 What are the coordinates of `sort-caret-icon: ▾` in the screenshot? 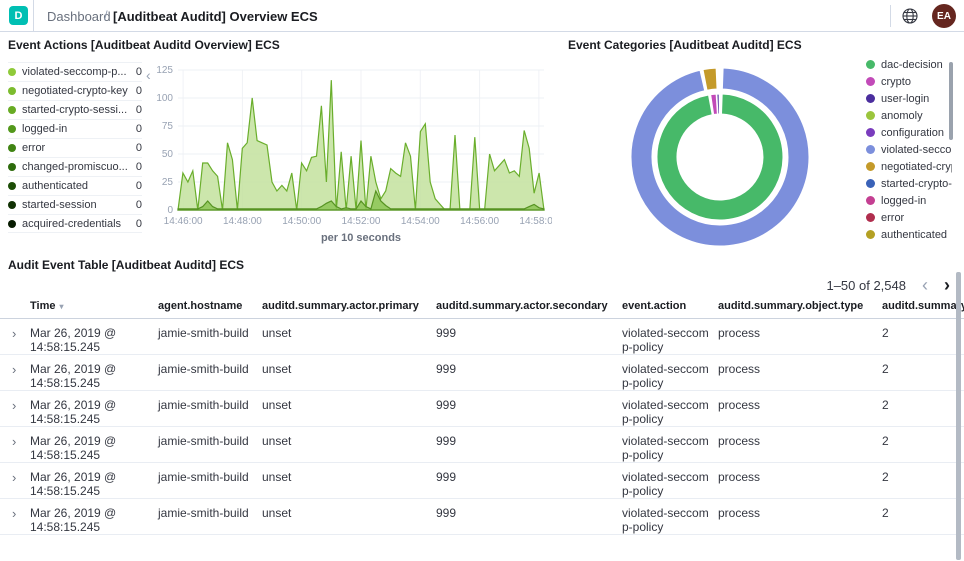 It's located at (61, 306).